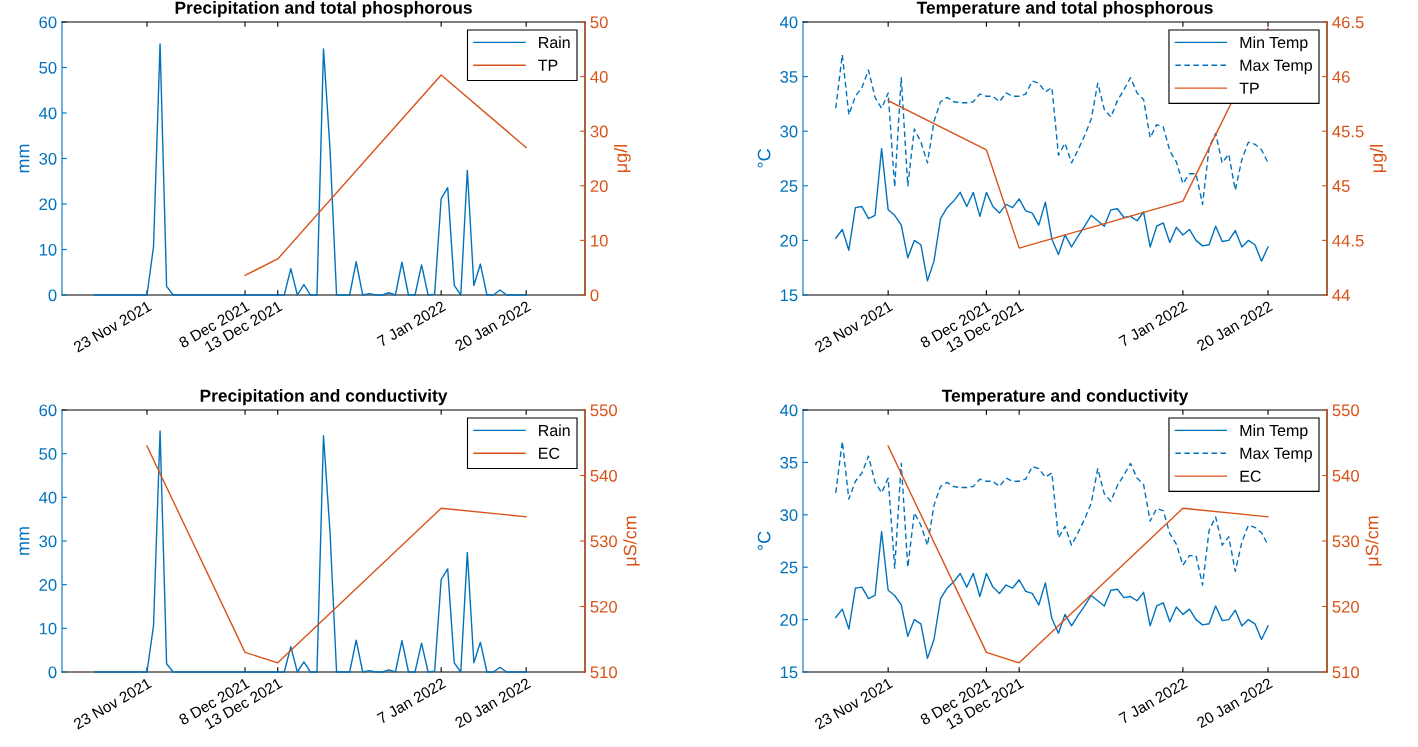 The height and width of the screenshot is (747, 1418). What do you see at coordinates (599, 131) in the screenshot?
I see `y2-tick-label: 30` at bounding box center [599, 131].